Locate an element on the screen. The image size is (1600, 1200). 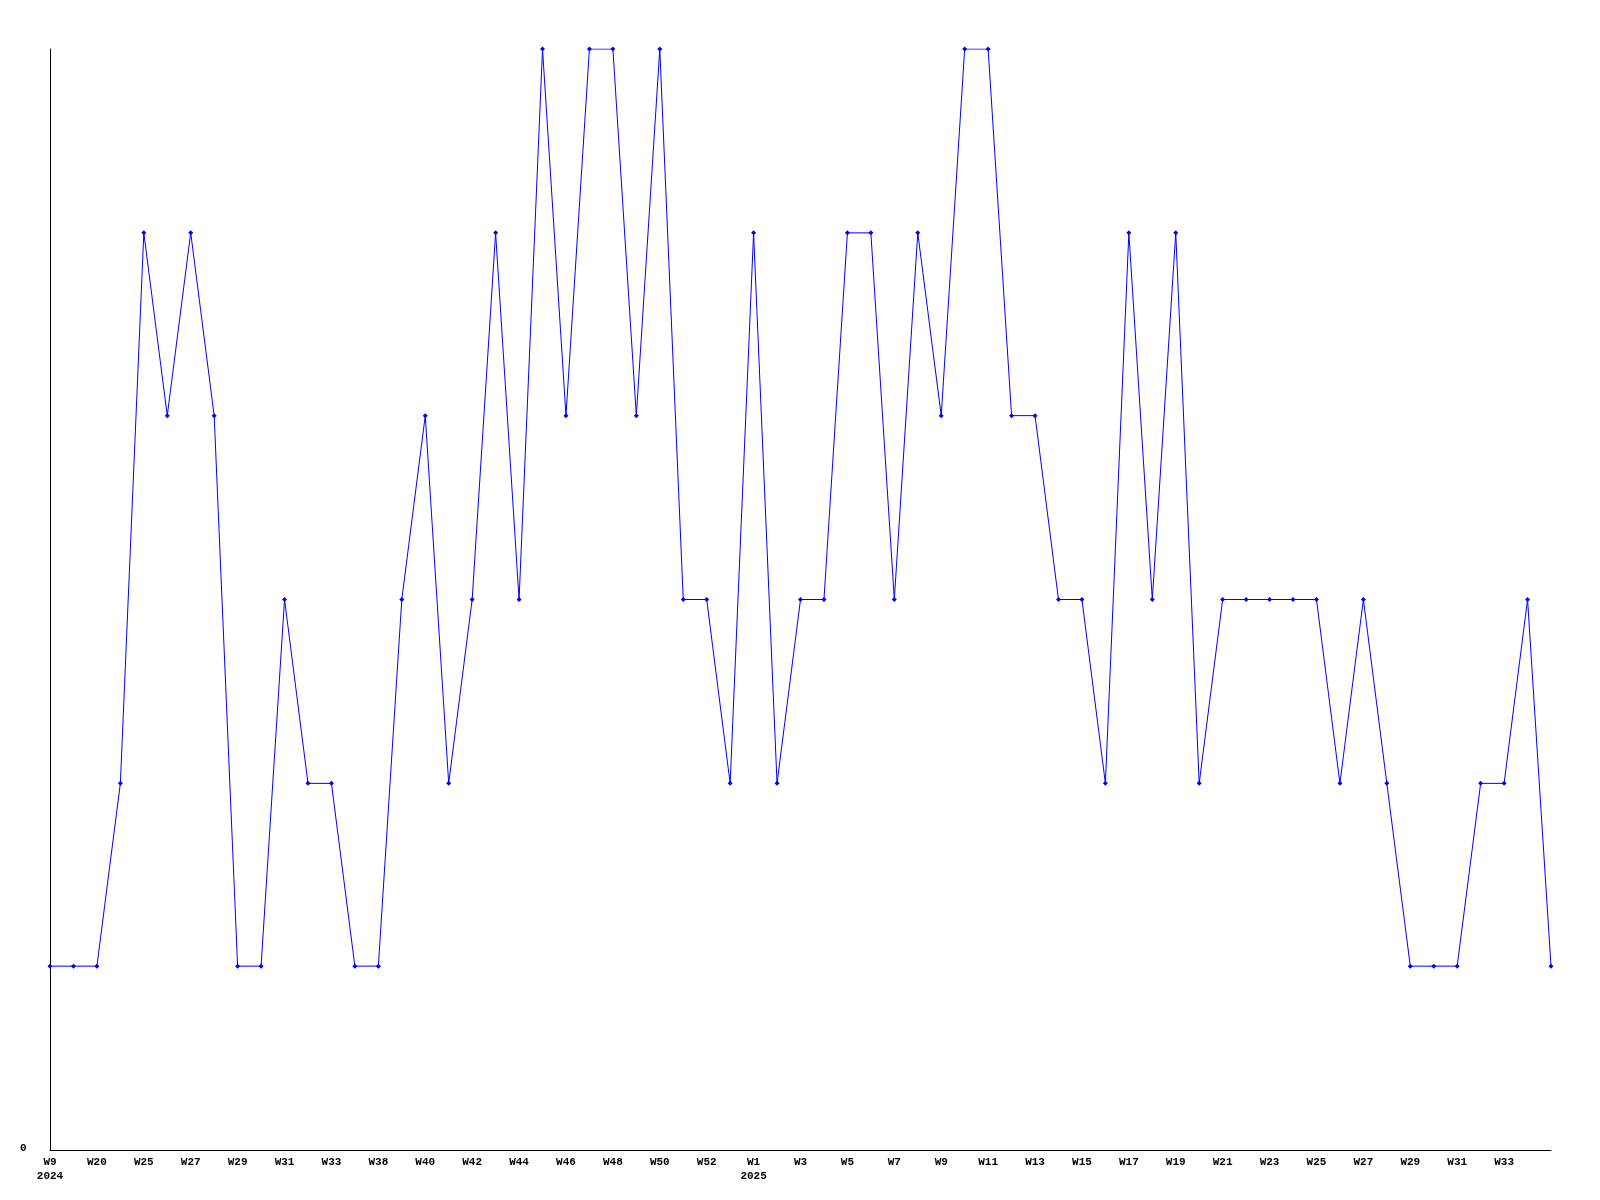
x-tick-label: W48 is located at coordinates (613, 1162).